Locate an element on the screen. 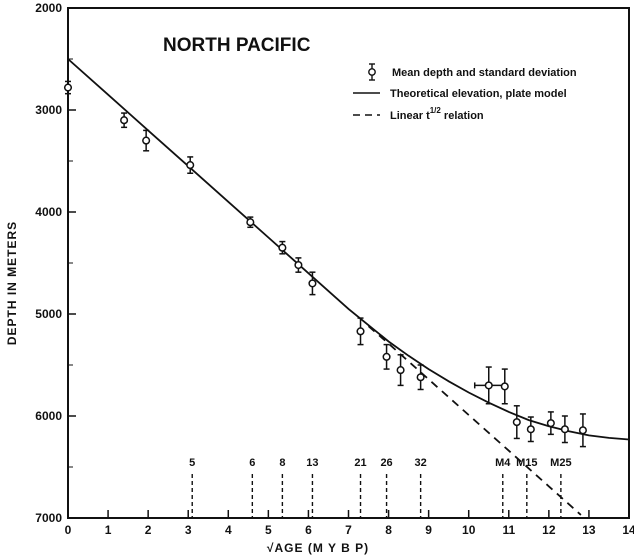 This screenshot has width=634, height=560. anomaly-label: M4 is located at coordinates (503, 463).